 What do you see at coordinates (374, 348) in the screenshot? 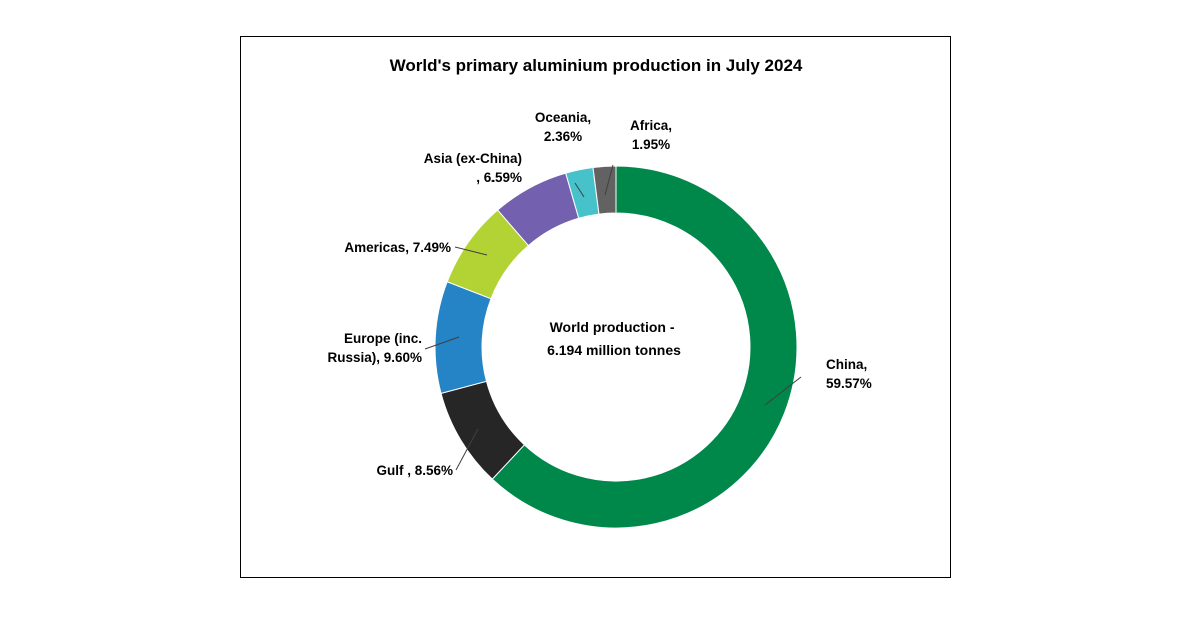
I see `slice-label-2: Europe (inc. Russia), 9.60%` at bounding box center [374, 348].